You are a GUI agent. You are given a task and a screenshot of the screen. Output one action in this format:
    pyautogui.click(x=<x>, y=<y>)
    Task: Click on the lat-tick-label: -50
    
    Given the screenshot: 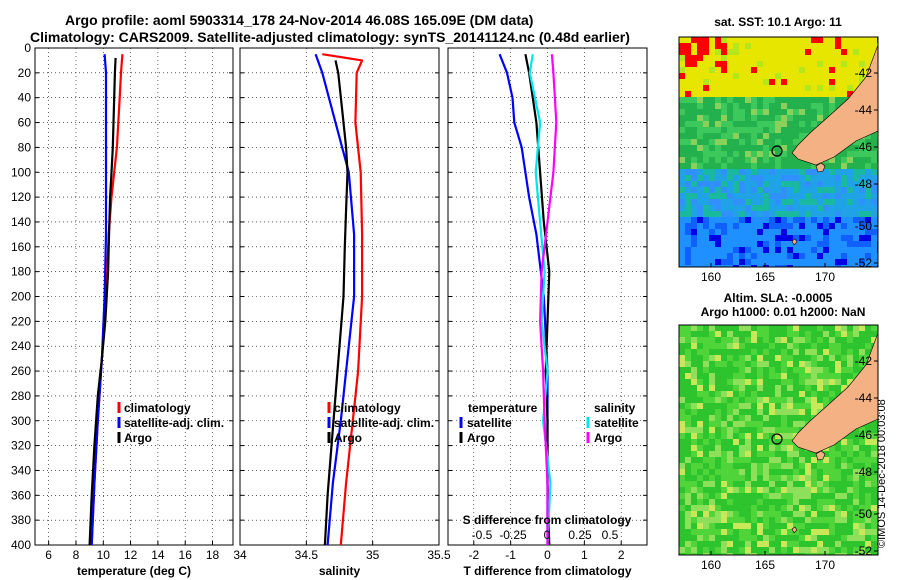 What is the action you would take?
    pyautogui.click(x=864, y=514)
    